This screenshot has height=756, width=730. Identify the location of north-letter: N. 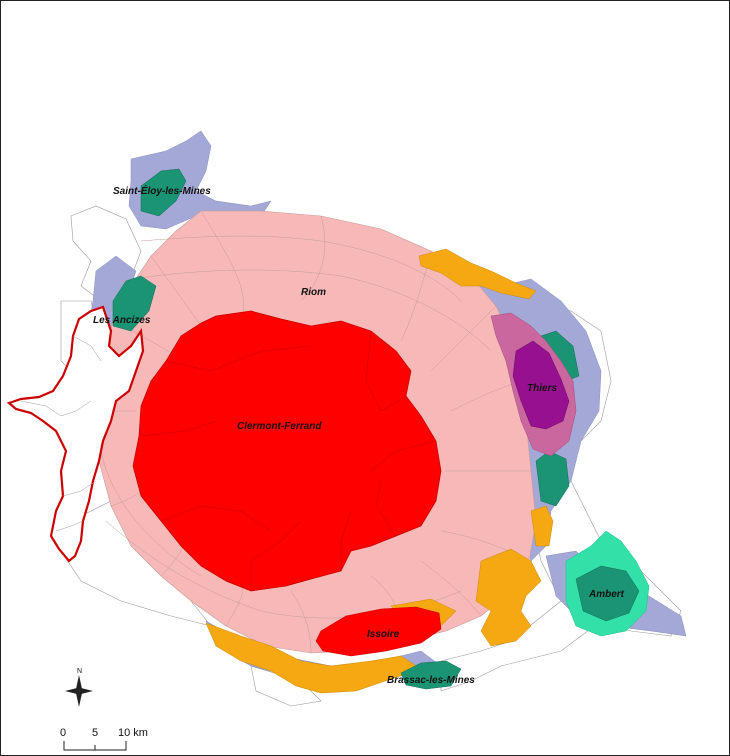
(79, 671).